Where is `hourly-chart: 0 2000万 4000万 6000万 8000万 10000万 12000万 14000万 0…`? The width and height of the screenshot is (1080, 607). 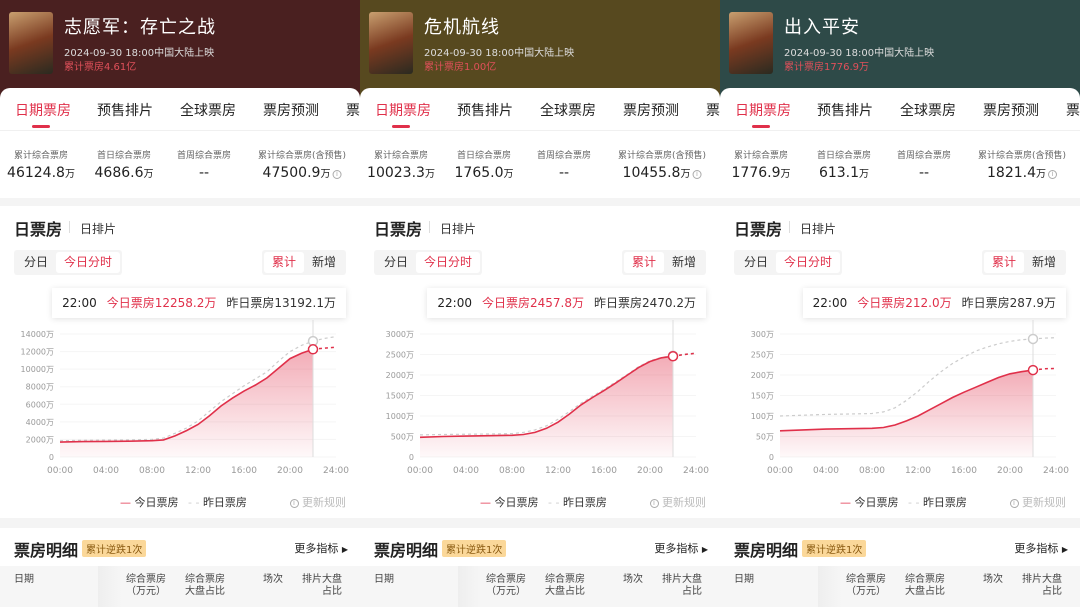 hourly-chart: 0 2000万 4000万 6000万 8000万 10000万 12000万 14000万 0… is located at coordinates (180, 400).